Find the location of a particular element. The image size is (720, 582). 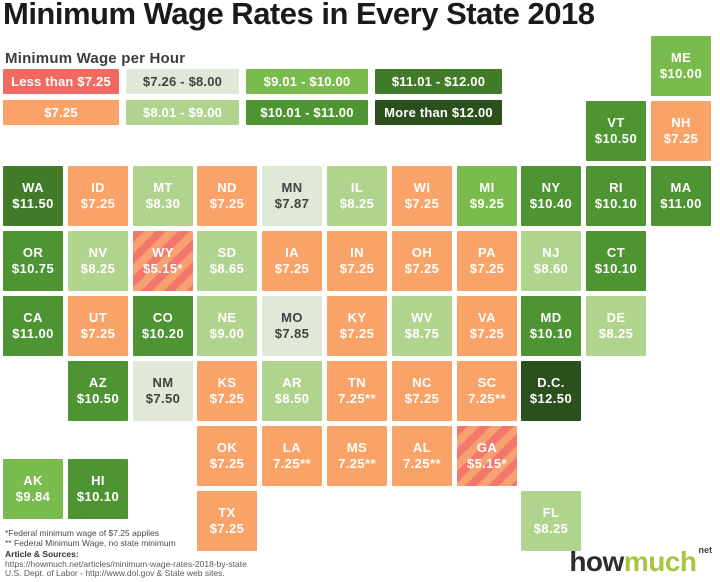

tile-TN: TN 7.25** is located at coordinates (357, 391).